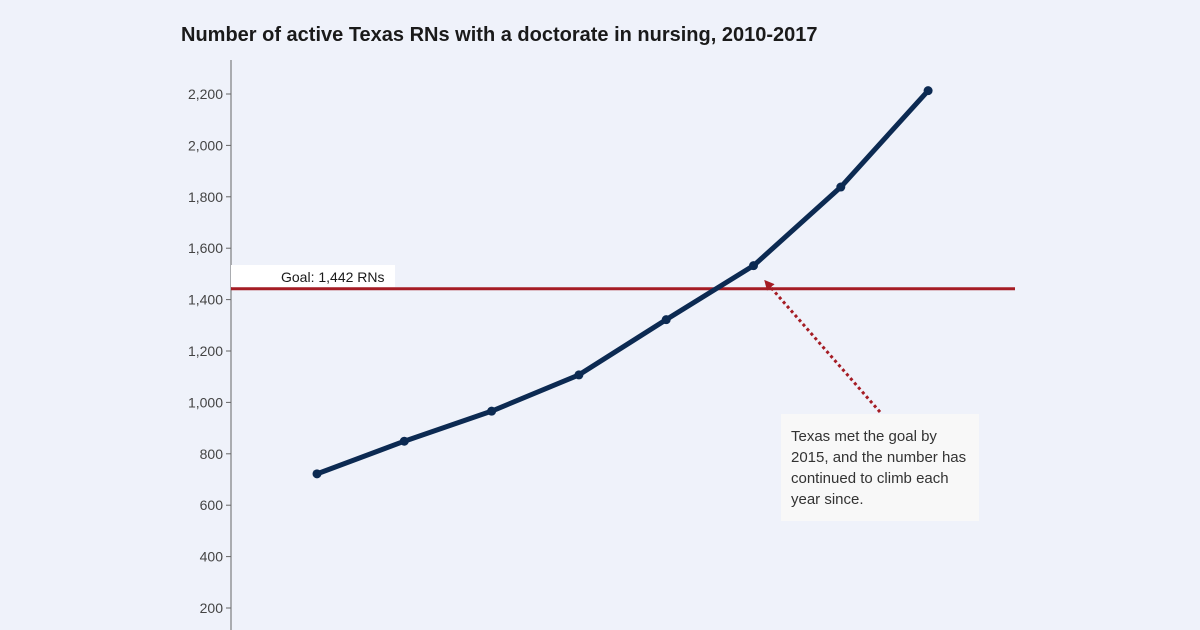  What do you see at coordinates (212, 608) in the screenshot?
I see `y-tick-label: 200` at bounding box center [212, 608].